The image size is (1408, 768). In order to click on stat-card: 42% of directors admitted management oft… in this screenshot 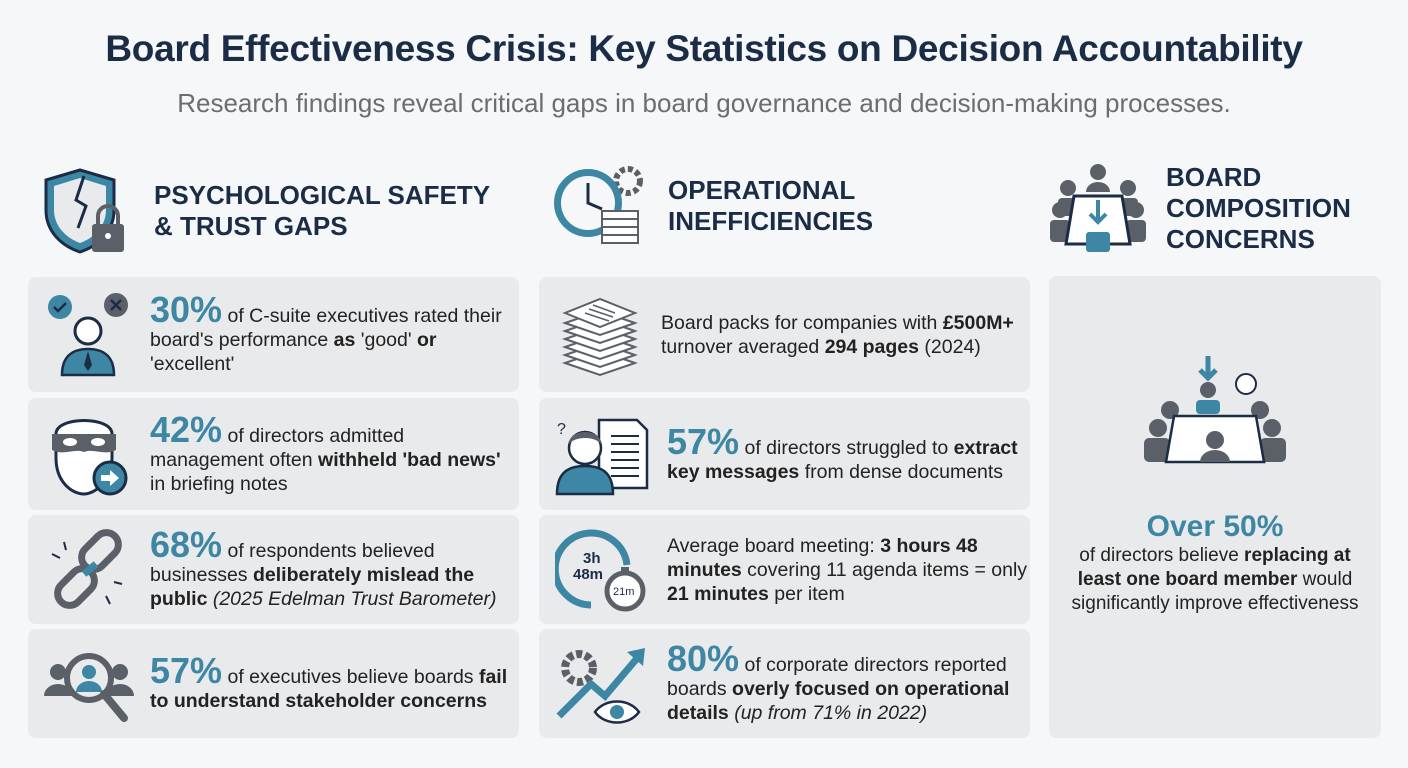, I will do `click(273, 454)`.